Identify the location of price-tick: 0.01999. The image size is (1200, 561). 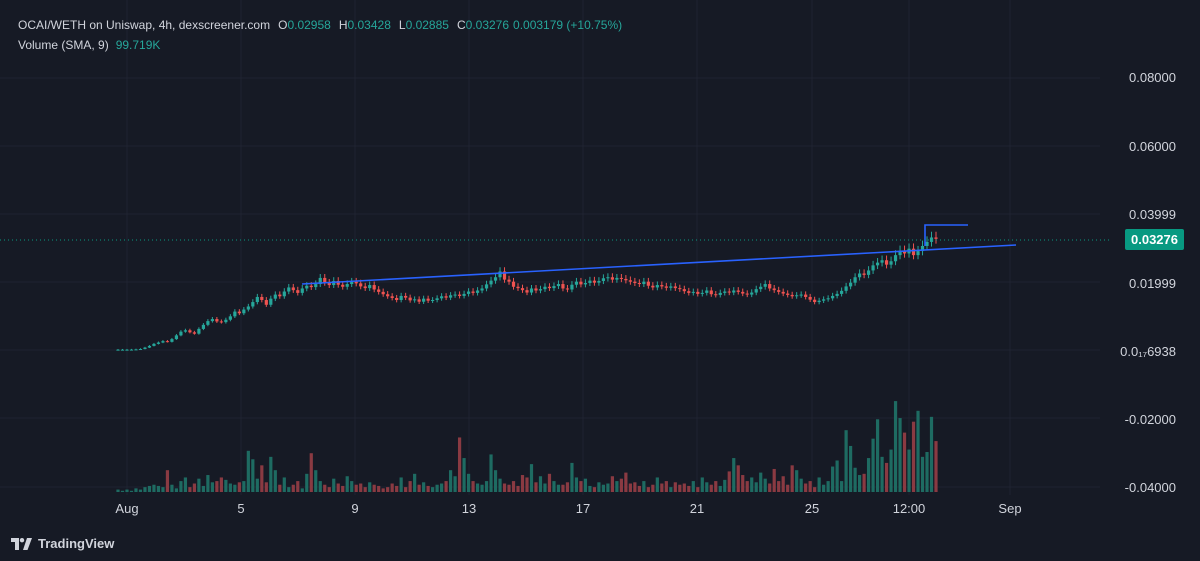
(1152, 283).